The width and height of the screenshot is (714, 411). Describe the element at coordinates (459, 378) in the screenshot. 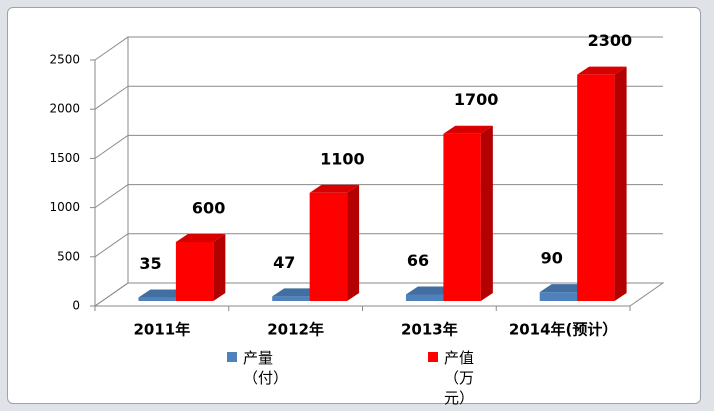

I see `legend-label: 产值（万元）` at that location.